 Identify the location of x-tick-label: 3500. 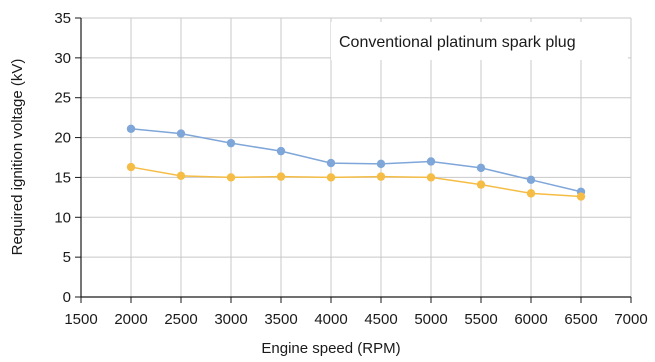
(280, 319).